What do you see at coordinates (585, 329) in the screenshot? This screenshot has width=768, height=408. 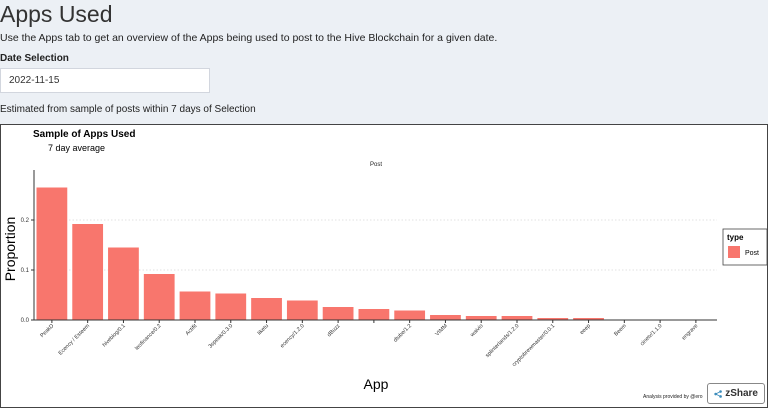 I see `x-tick-label: eeep` at bounding box center [585, 329].